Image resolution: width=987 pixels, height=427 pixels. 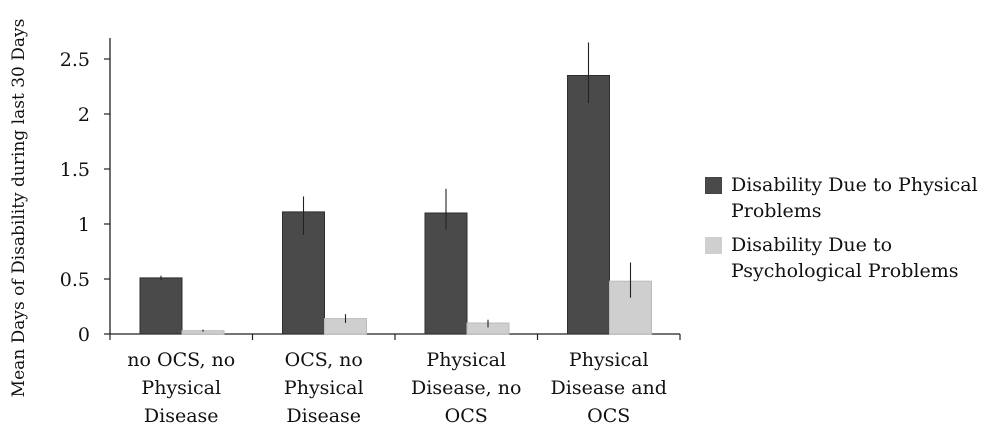 I want to click on legend-label: Disability Due to Psychological Problems, so click(x=845, y=258).